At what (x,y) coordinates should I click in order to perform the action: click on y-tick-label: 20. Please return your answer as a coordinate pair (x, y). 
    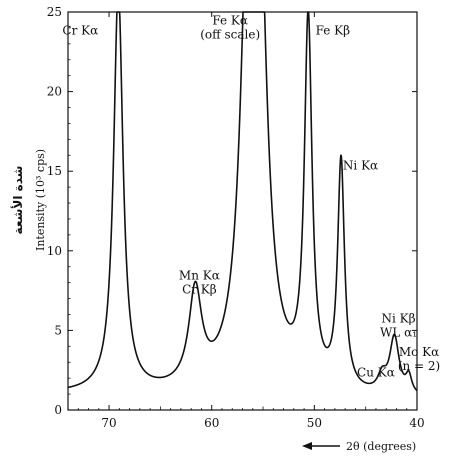
    Looking at the image, I should click on (54, 92).